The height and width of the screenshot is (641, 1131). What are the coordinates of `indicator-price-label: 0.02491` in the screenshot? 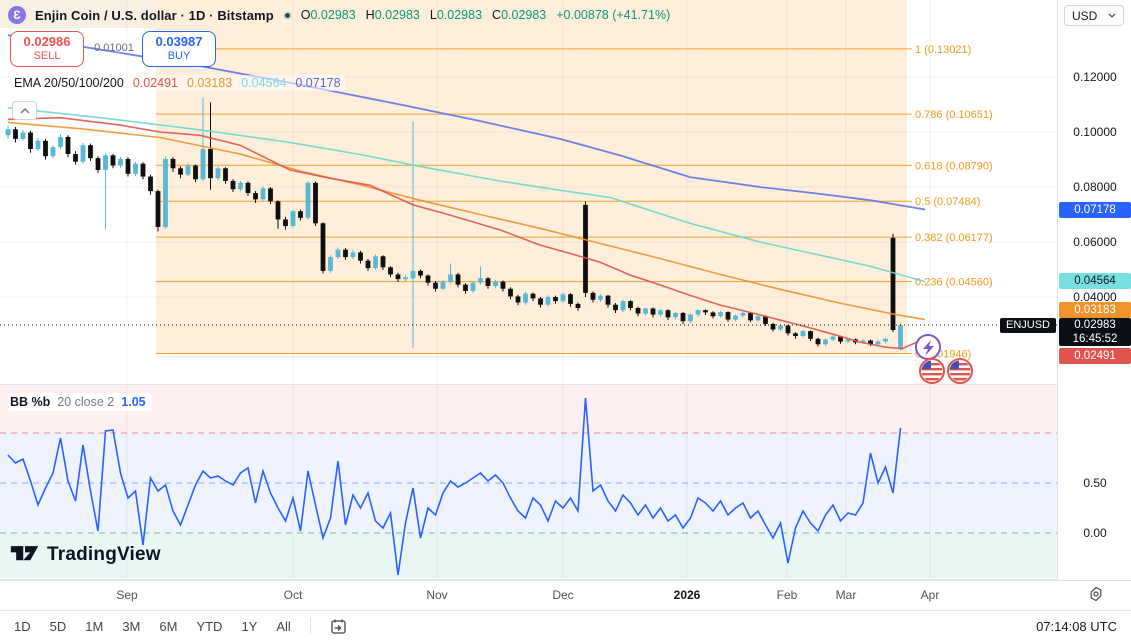 It's located at (1095, 356).